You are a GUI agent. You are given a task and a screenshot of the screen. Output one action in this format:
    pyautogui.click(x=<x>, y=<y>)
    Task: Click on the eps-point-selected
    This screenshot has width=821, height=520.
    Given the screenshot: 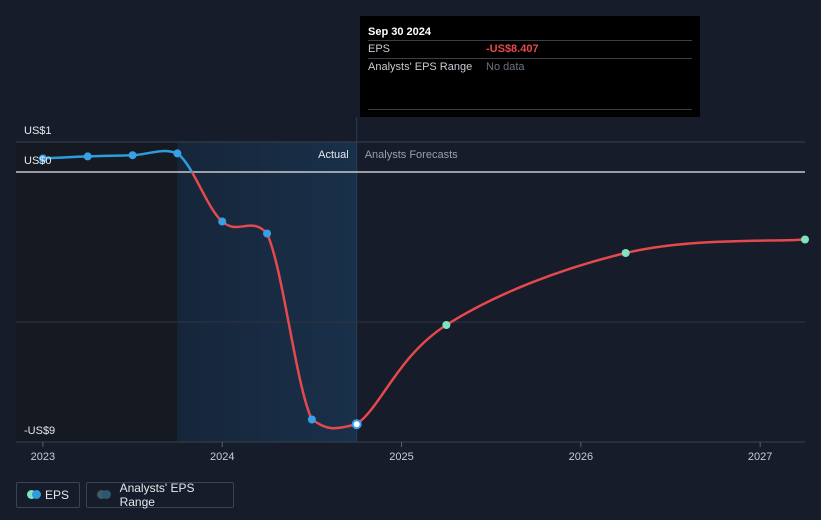 What is the action you would take?
    pyautogui.click(x=356, y=424)
    